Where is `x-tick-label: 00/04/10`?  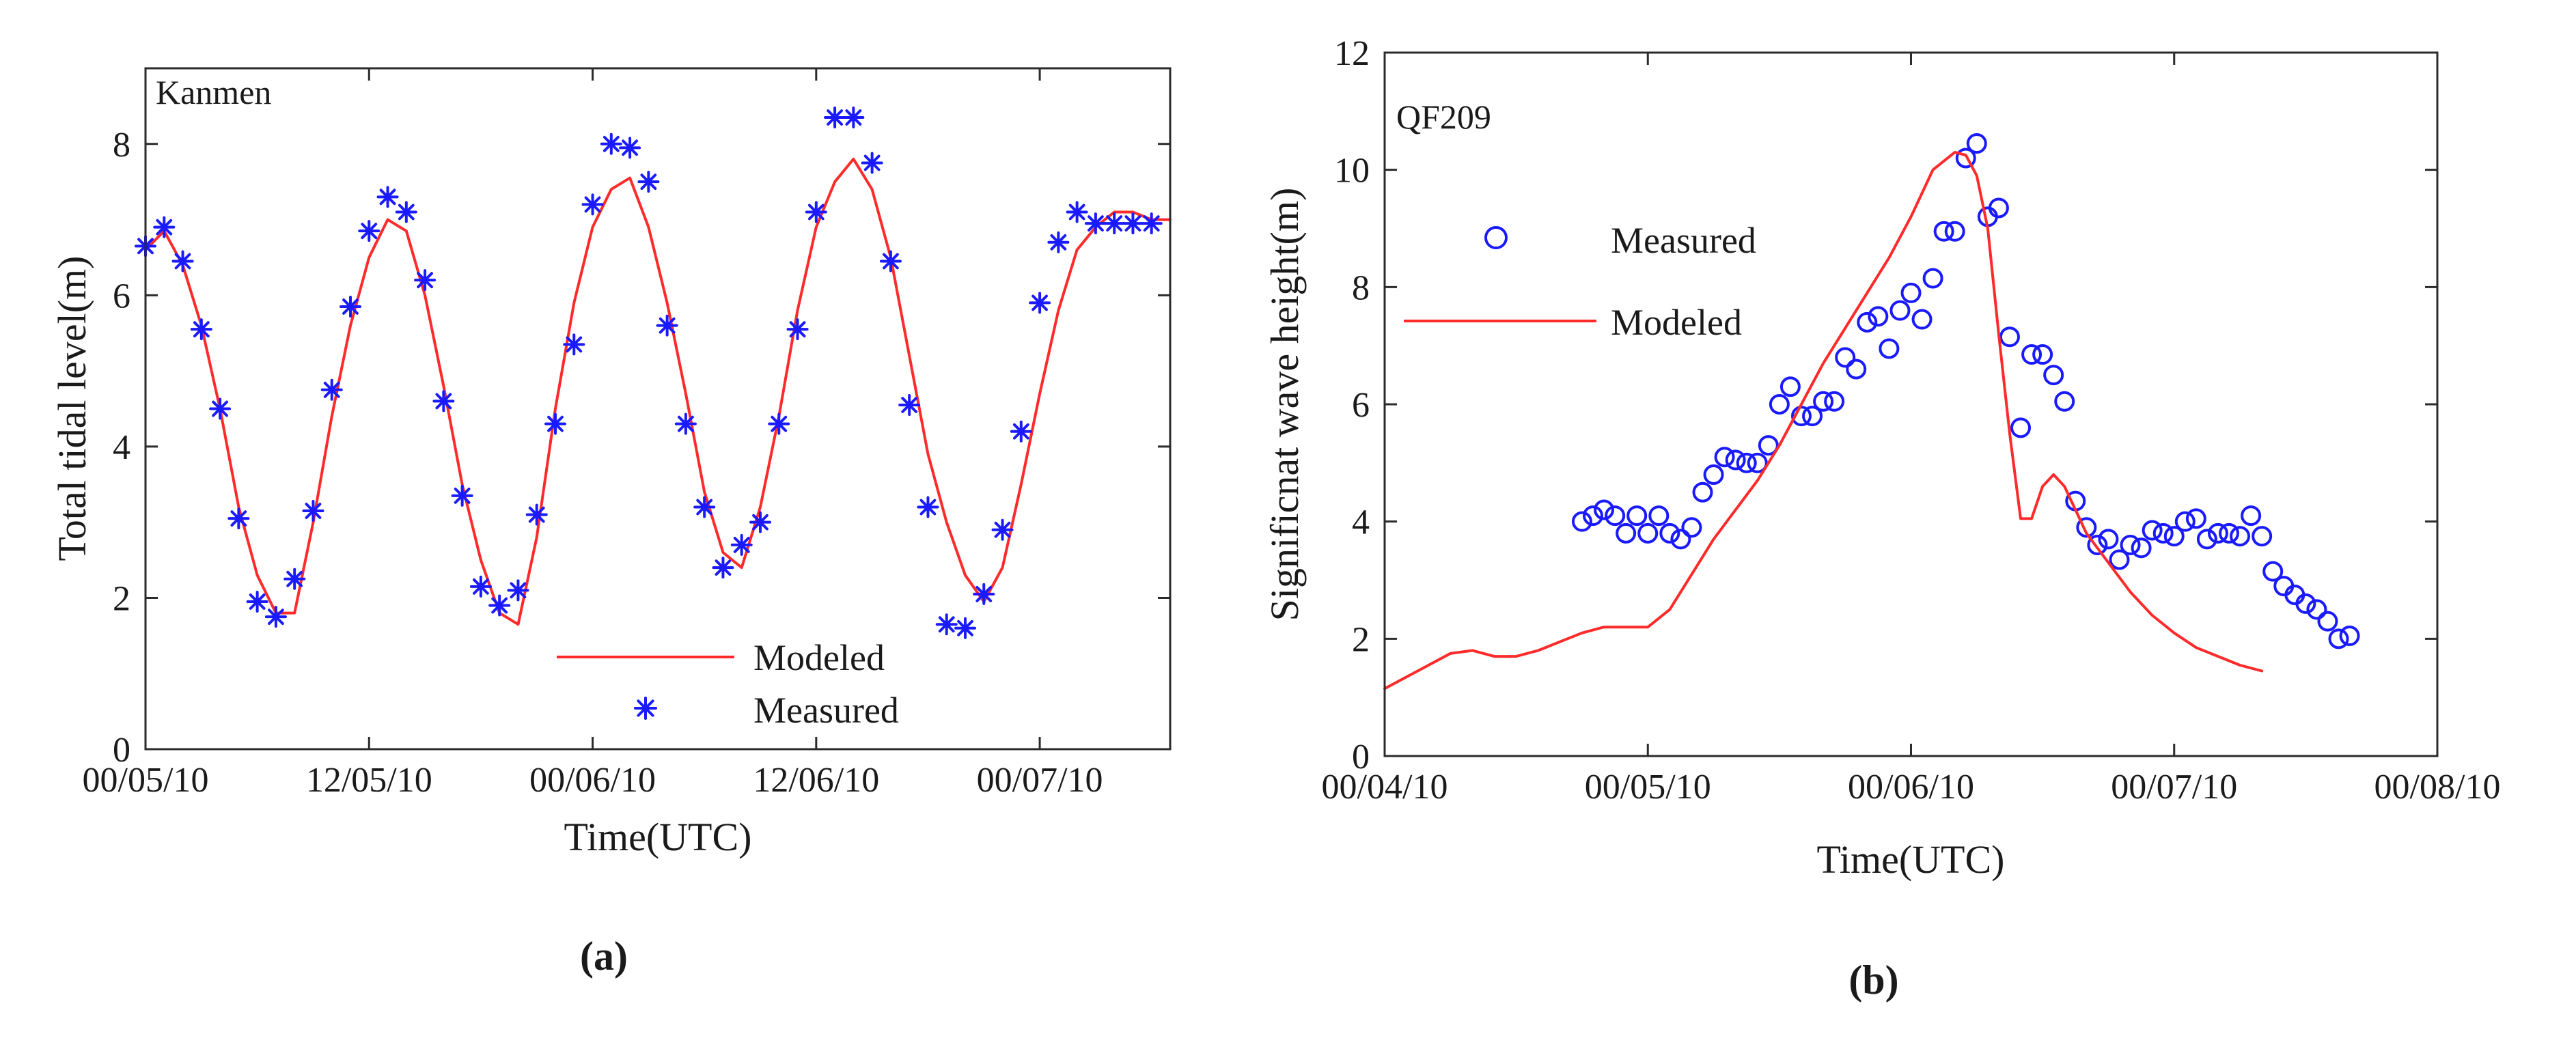
x-tick-label: 00/04/10 is located at coordinates (1385, 787).